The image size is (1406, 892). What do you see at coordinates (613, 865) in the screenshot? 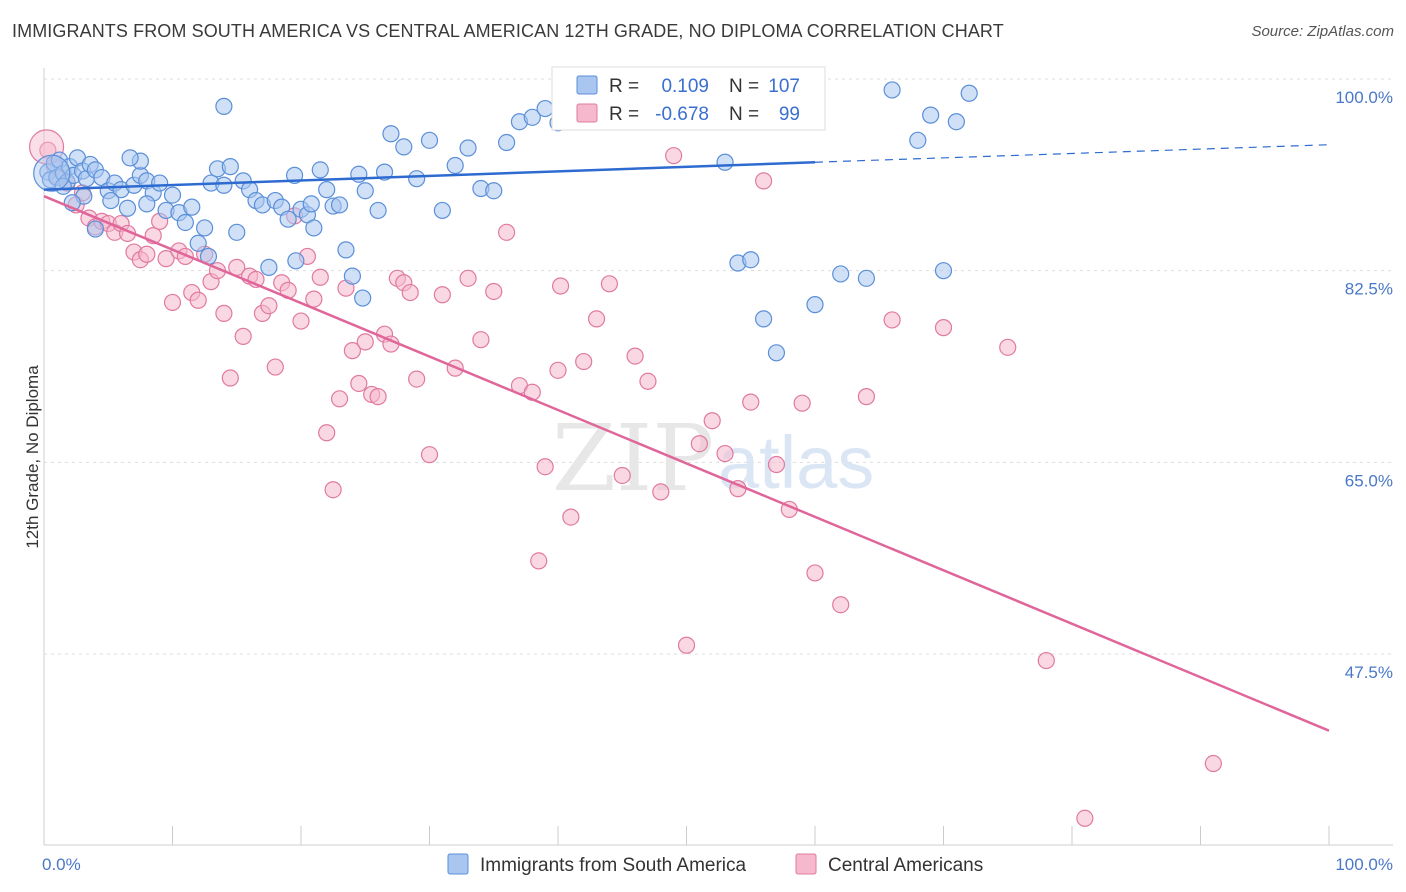
I see `bottom-legend-label-blue: Immigrants from South America` at bounding box center [613, 865].